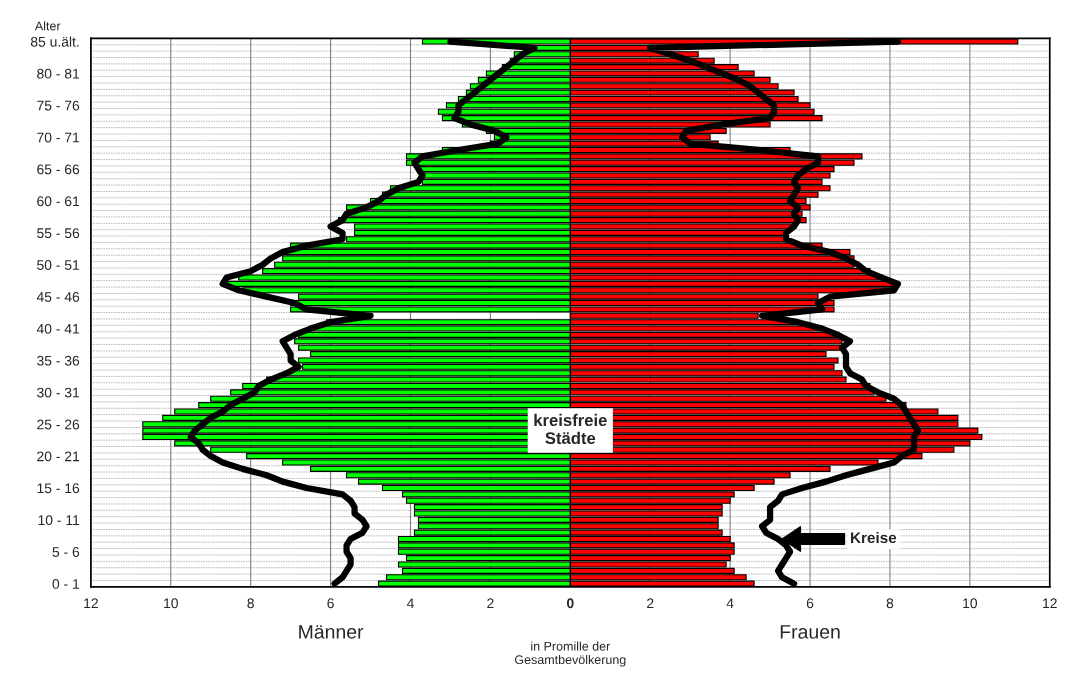  What do you see at coordinates (58, 328) in the screenshot?
I see `y-tick-label: 40 - 41` at bounding box center [58, 328].